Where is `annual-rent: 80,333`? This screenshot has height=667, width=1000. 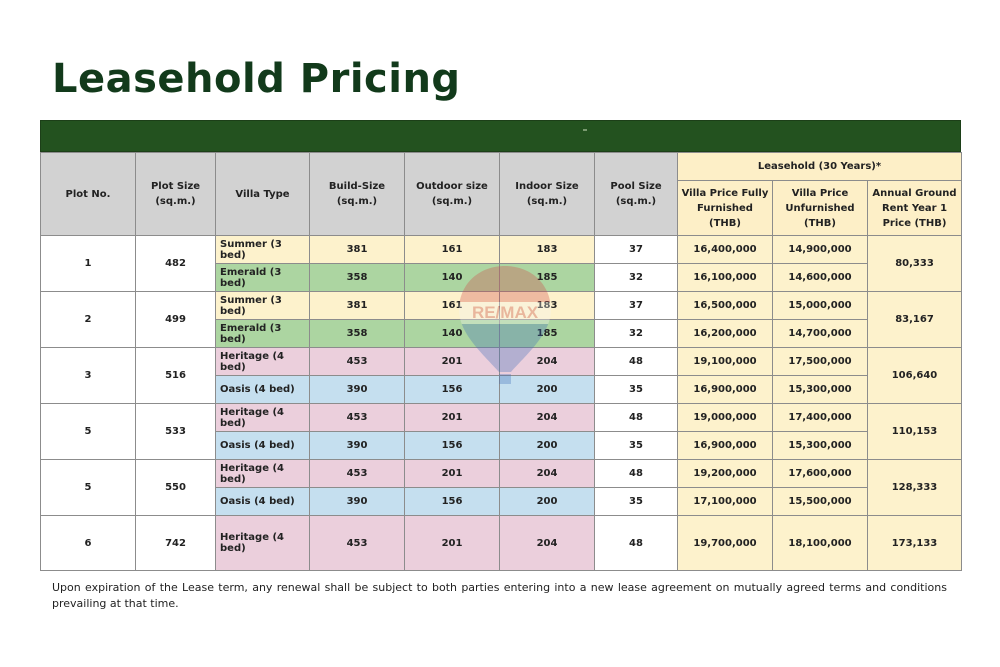 annual-rent: 80,333 is located at coordinates (914, 263).